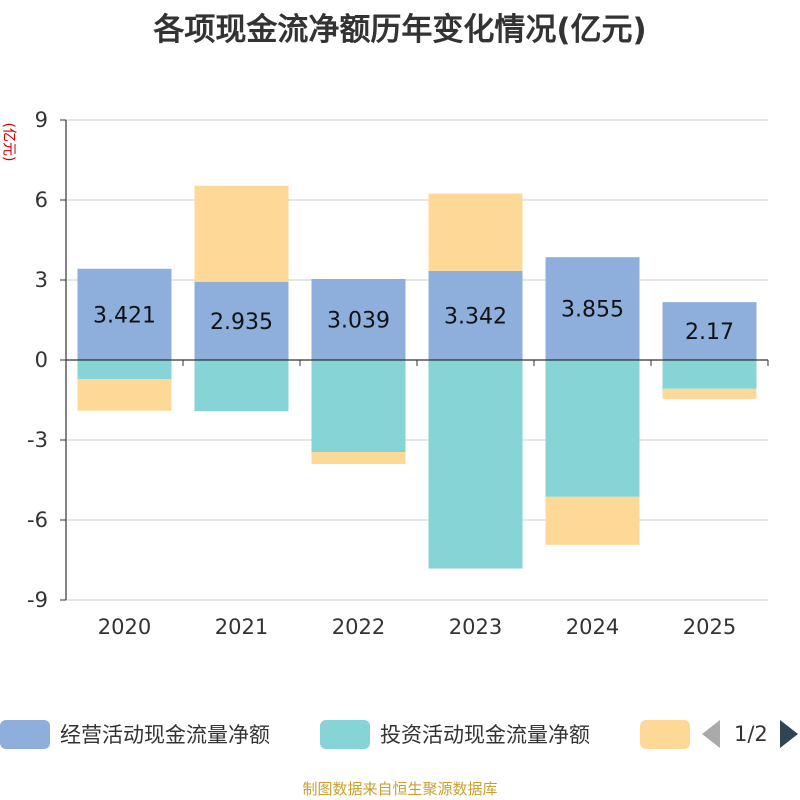 This screenshot has height=800, width=800. Describe the element at coordinates (788, 734) in the screenshot. I see `legend-next-arrow-icon` at that location.